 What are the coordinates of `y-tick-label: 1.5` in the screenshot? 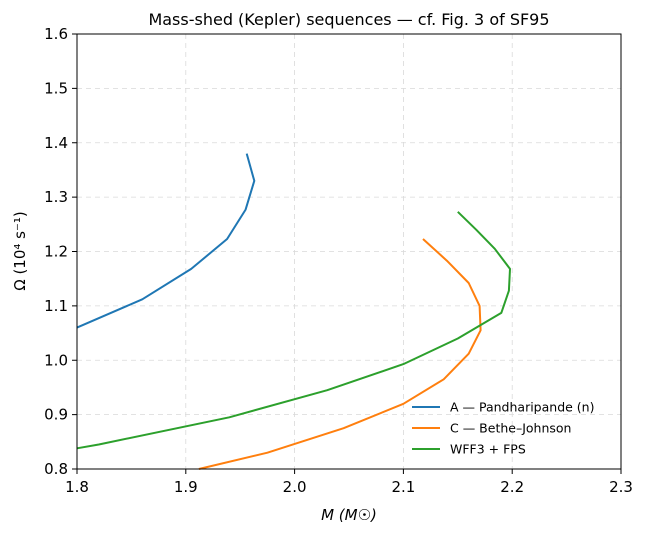 It's located at (56, 88).